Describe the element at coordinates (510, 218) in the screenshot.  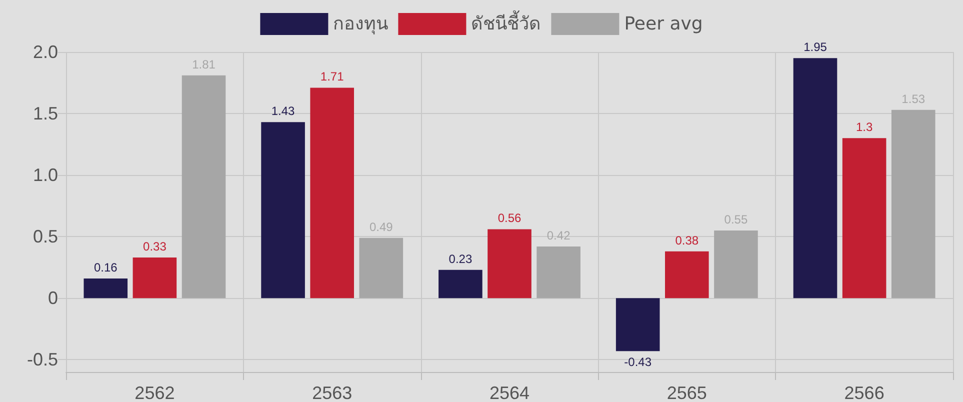
I see `data-label: 0.56` at that location.